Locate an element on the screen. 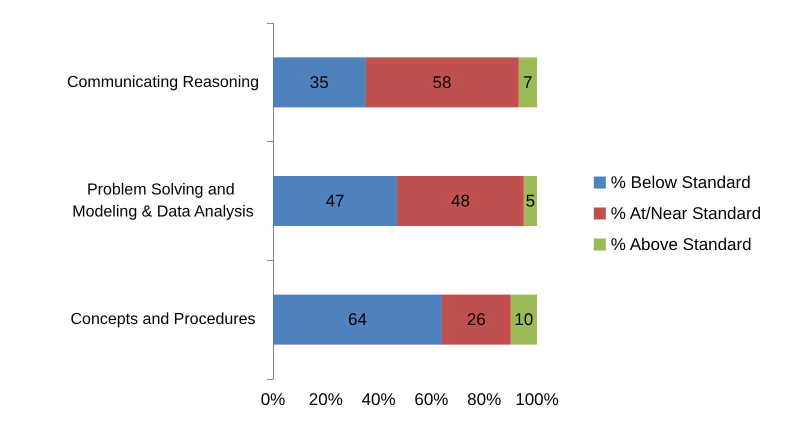 This screenshot has height=427, width=795. data-label: 58 is located at coordinates (442, 82).